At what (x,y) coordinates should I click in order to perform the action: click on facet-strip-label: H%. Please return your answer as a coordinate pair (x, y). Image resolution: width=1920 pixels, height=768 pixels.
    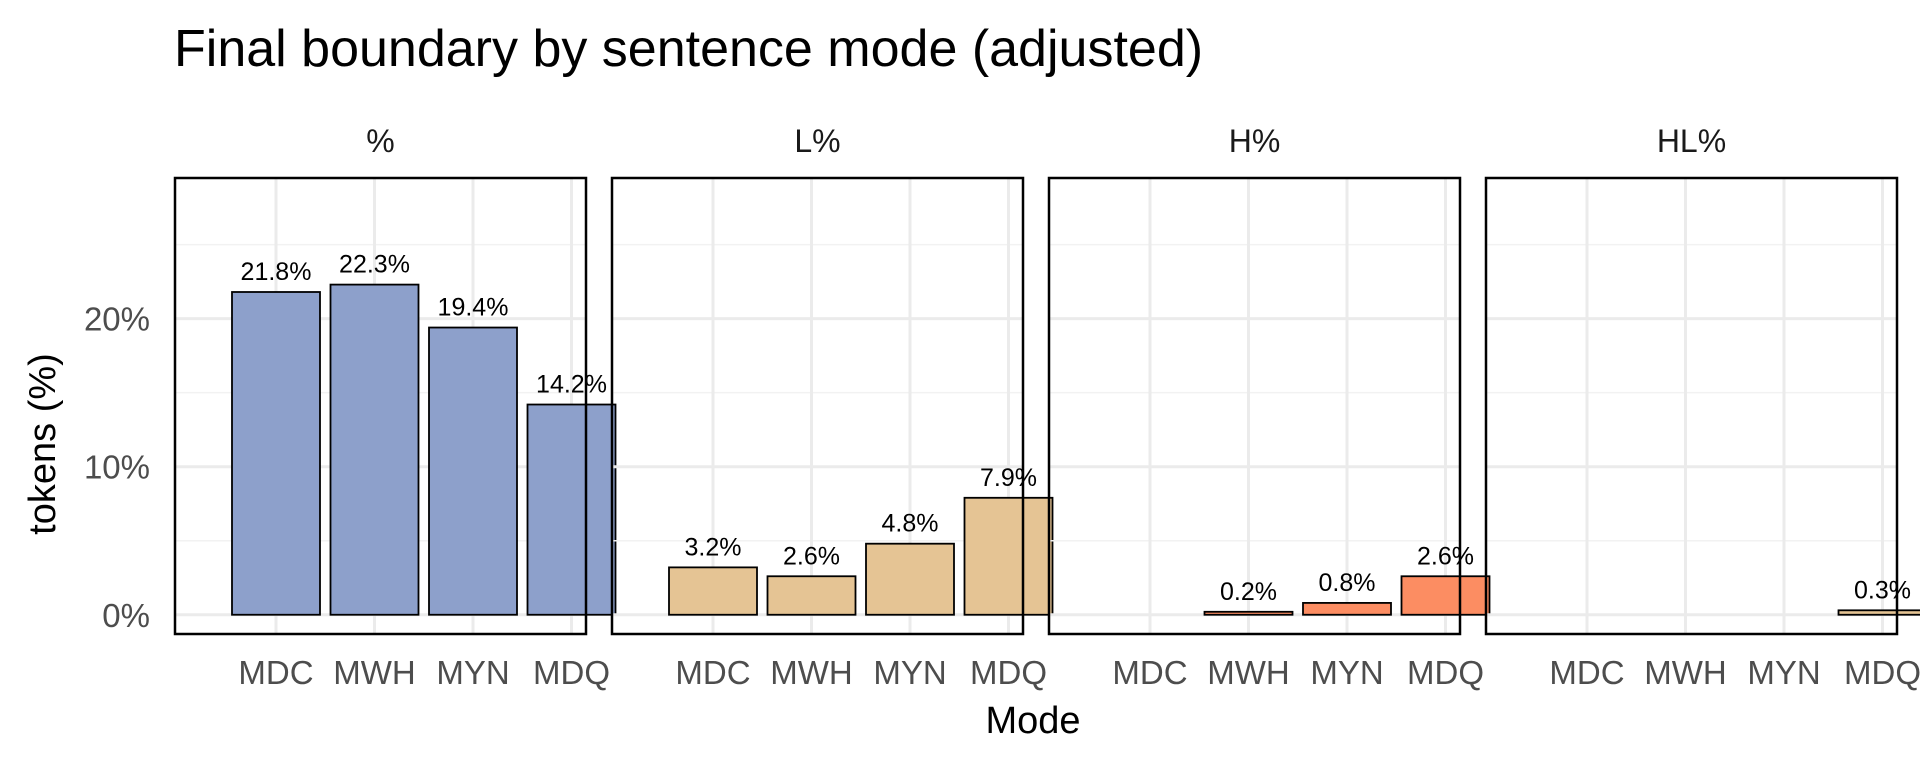
    Looking at the image, I should click on (1255, 141).